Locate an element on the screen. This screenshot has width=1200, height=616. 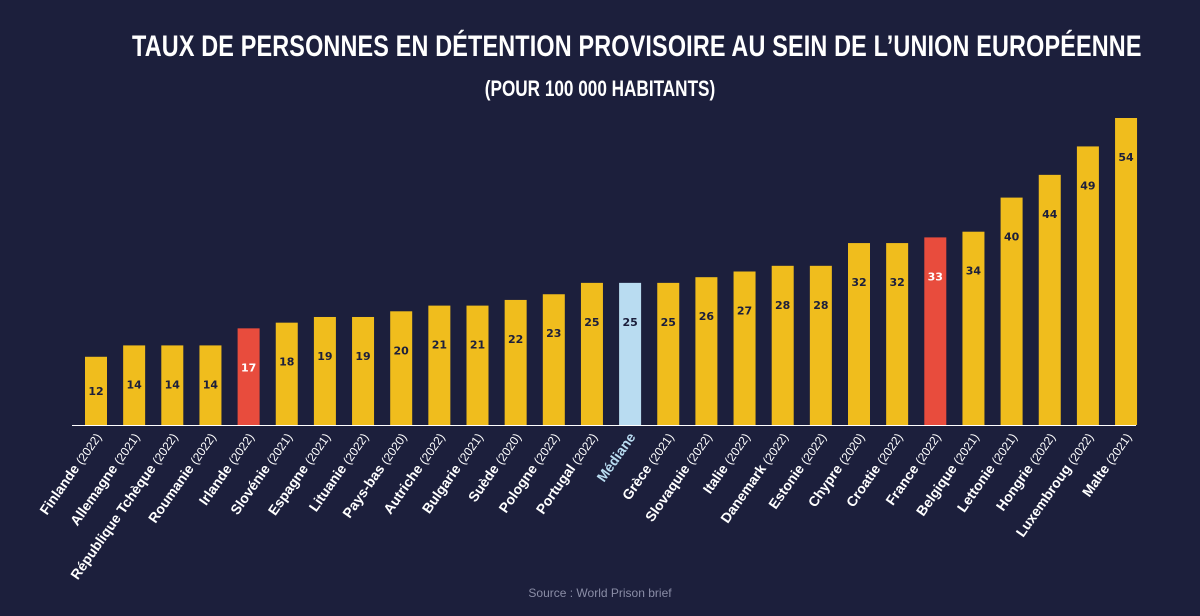
bar-slovenie is located at coordinates (286, 373).